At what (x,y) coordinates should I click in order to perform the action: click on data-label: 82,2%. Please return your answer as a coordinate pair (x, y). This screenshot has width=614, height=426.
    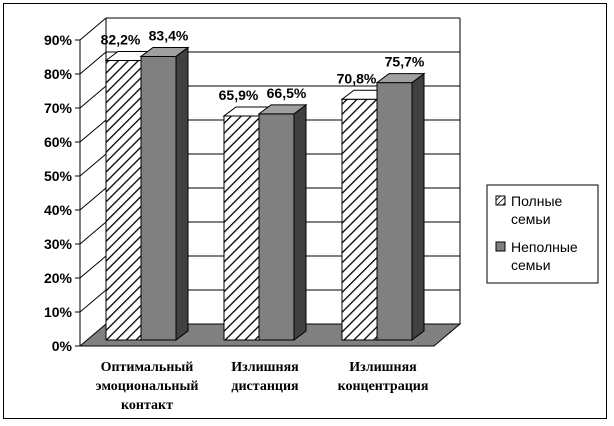
    Looking at the image, I should click on (121, 40).